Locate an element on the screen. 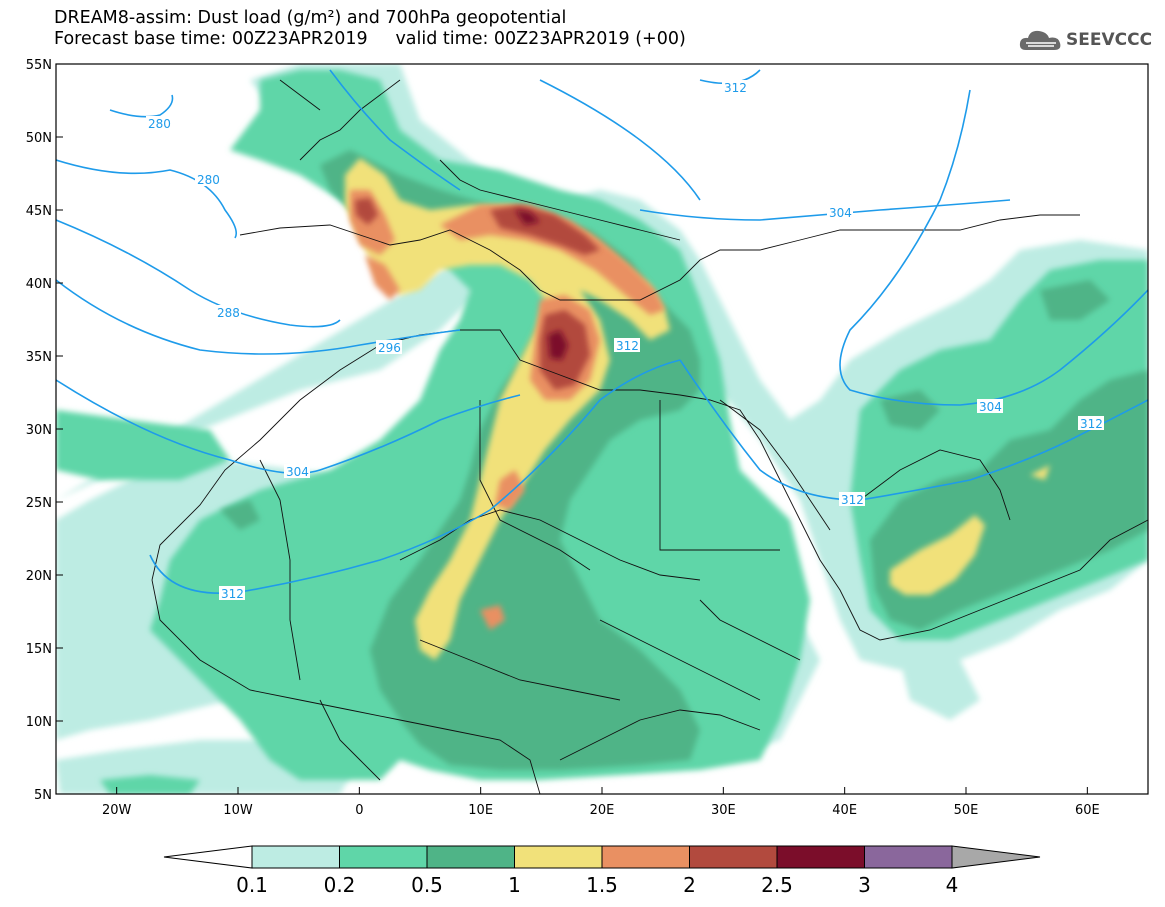 The width and height of the screenshot is (1165, 907). latitude-axis: 5N 10N 15N 20N 25N 30N 35N 40N 45N 50N 55N is located at coordinates (44, 430).